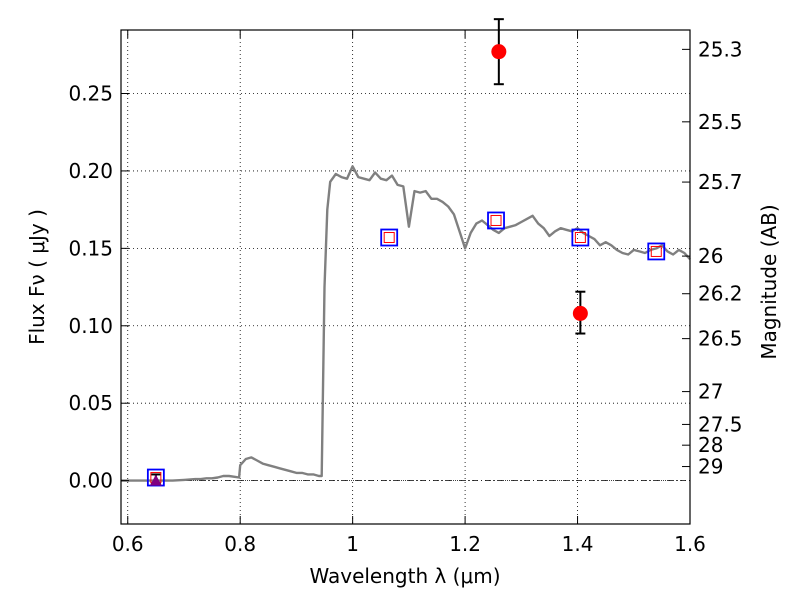 The image size is (800, 600). Describe the element at coordinates (720, 339) in the screenshot. I see `right-tick-label-5: 26.5` at that location.